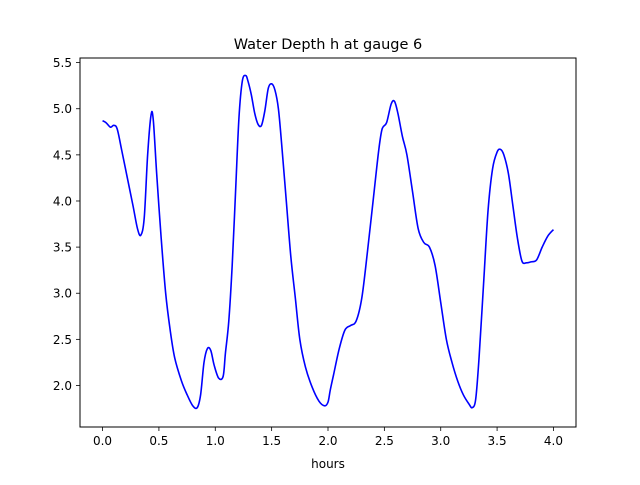  Describe the element at coordinates (102, 441) in the screenshot. I see `x-tick-label: 0.0` at that location.